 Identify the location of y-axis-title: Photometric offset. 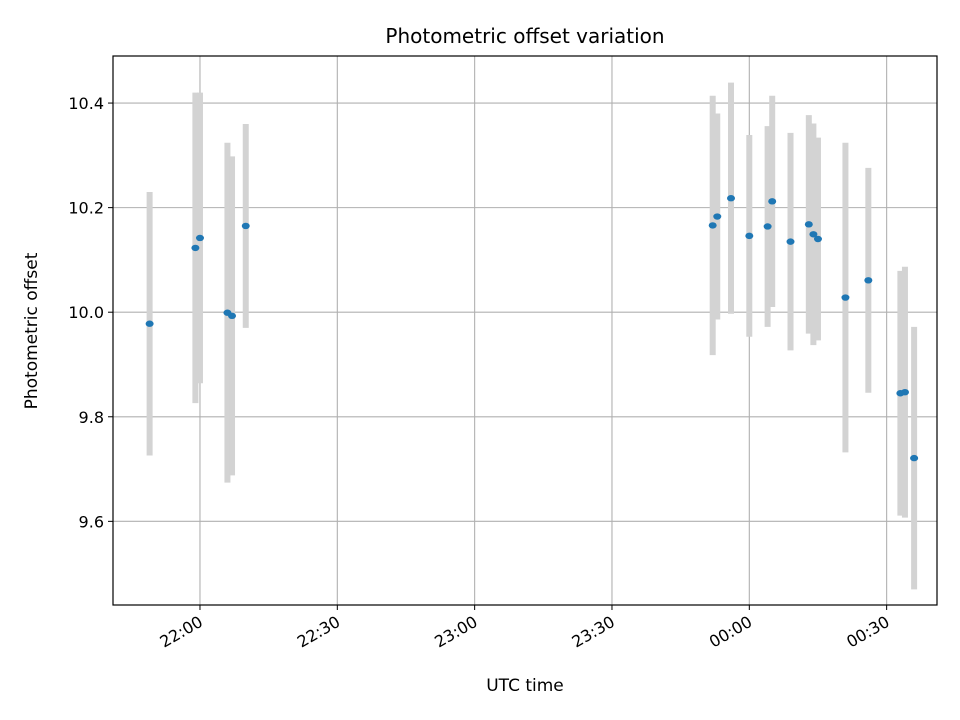
(32, 330).